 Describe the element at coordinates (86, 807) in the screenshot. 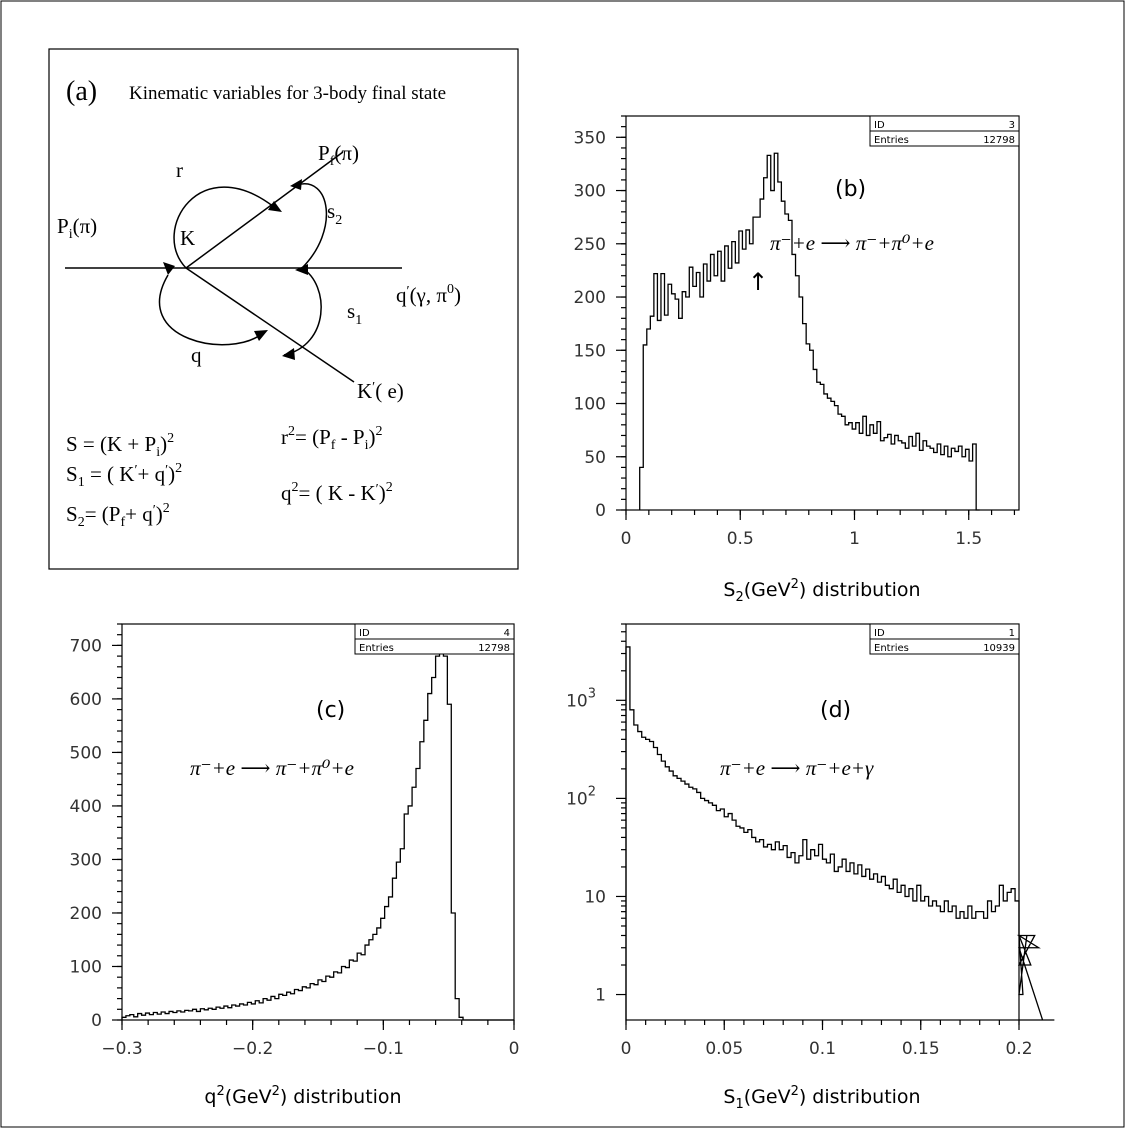

I see `y-tick-label: 400` at that location.